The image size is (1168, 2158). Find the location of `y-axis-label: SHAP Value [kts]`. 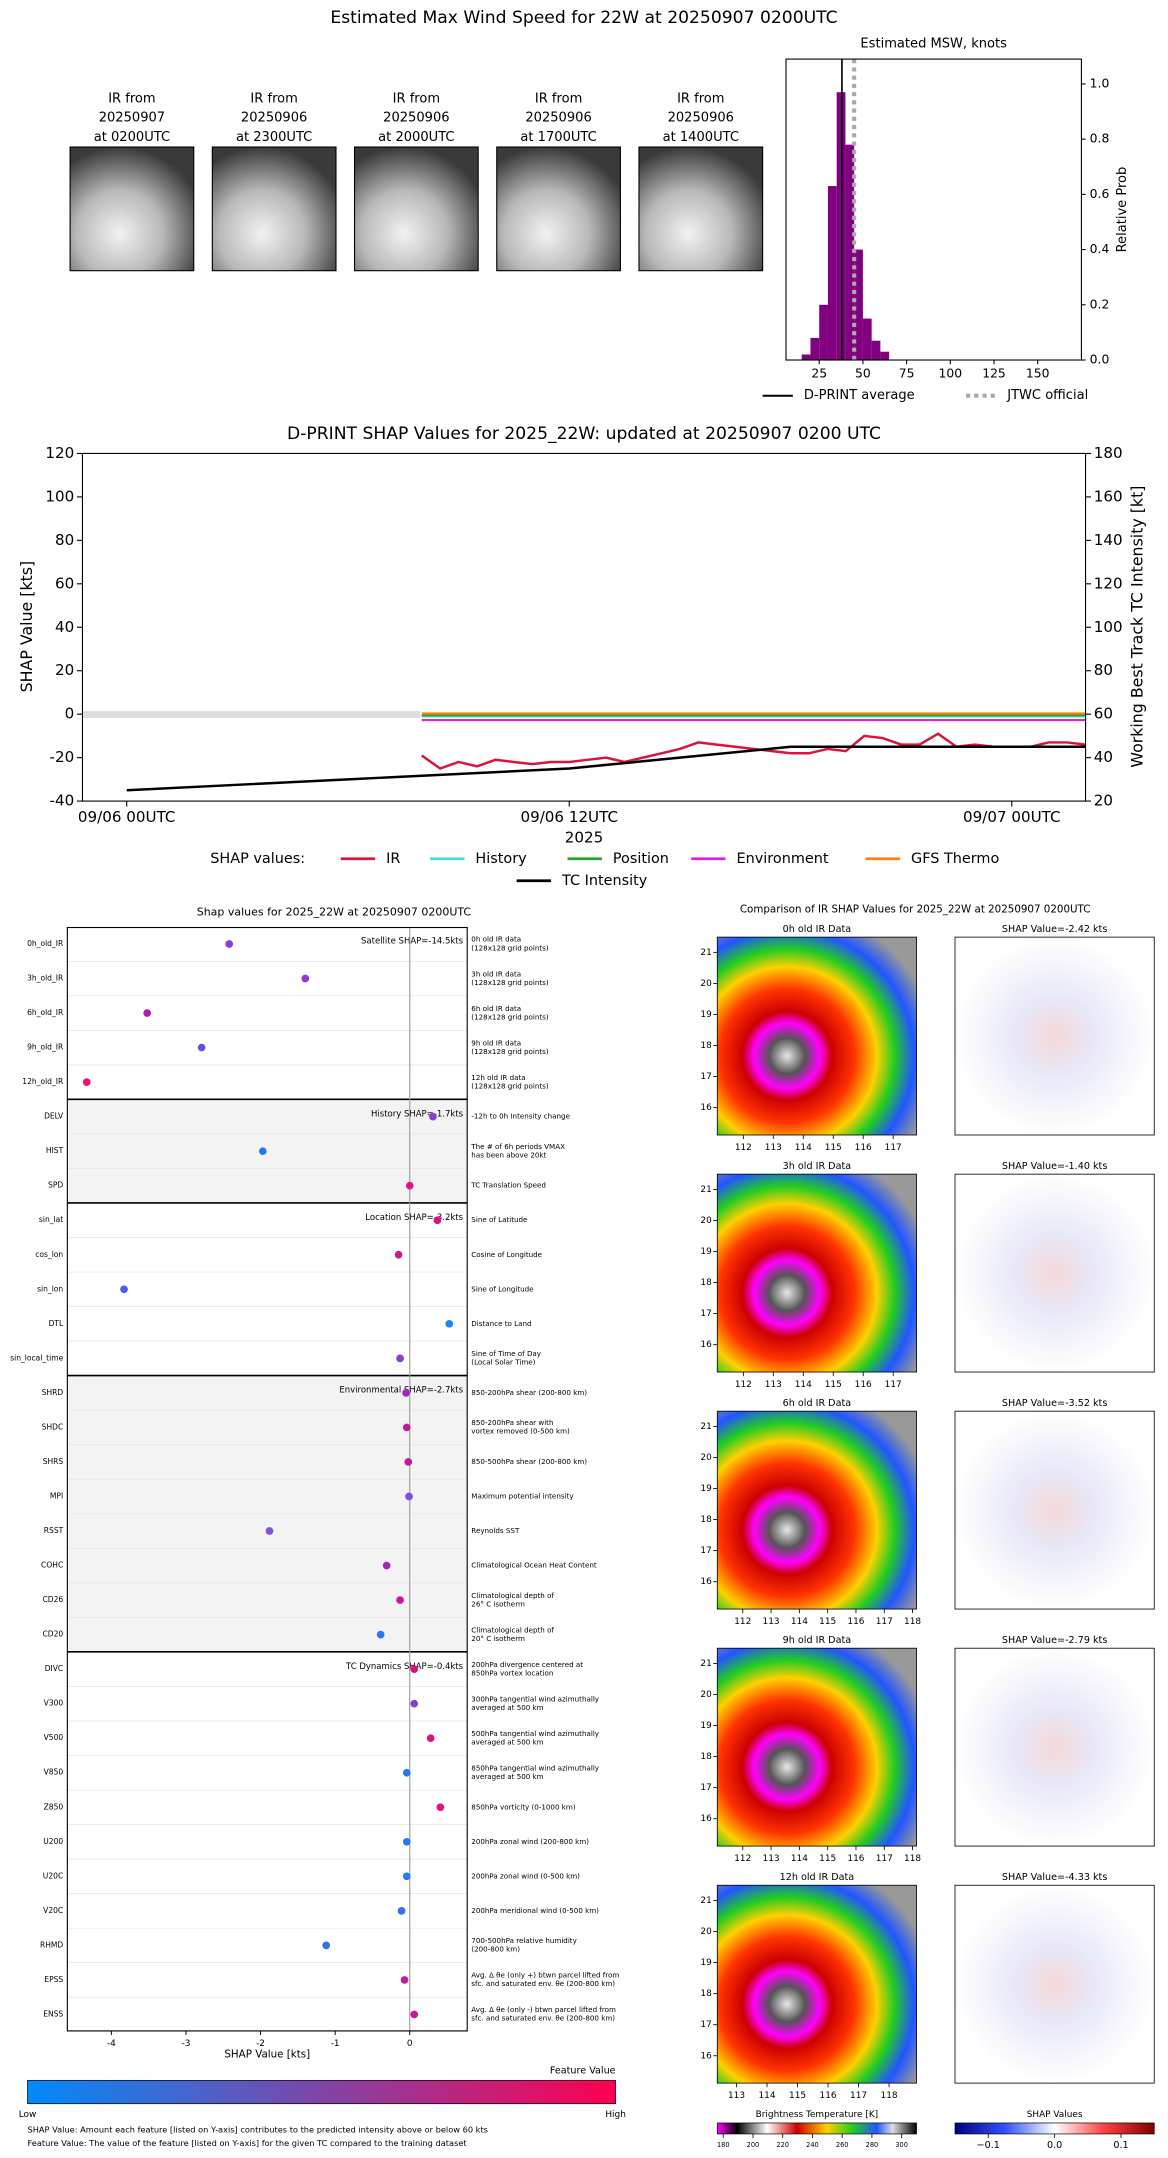

y-axis-label: SHAP Value [kts] is located at coordinates (26, 627).